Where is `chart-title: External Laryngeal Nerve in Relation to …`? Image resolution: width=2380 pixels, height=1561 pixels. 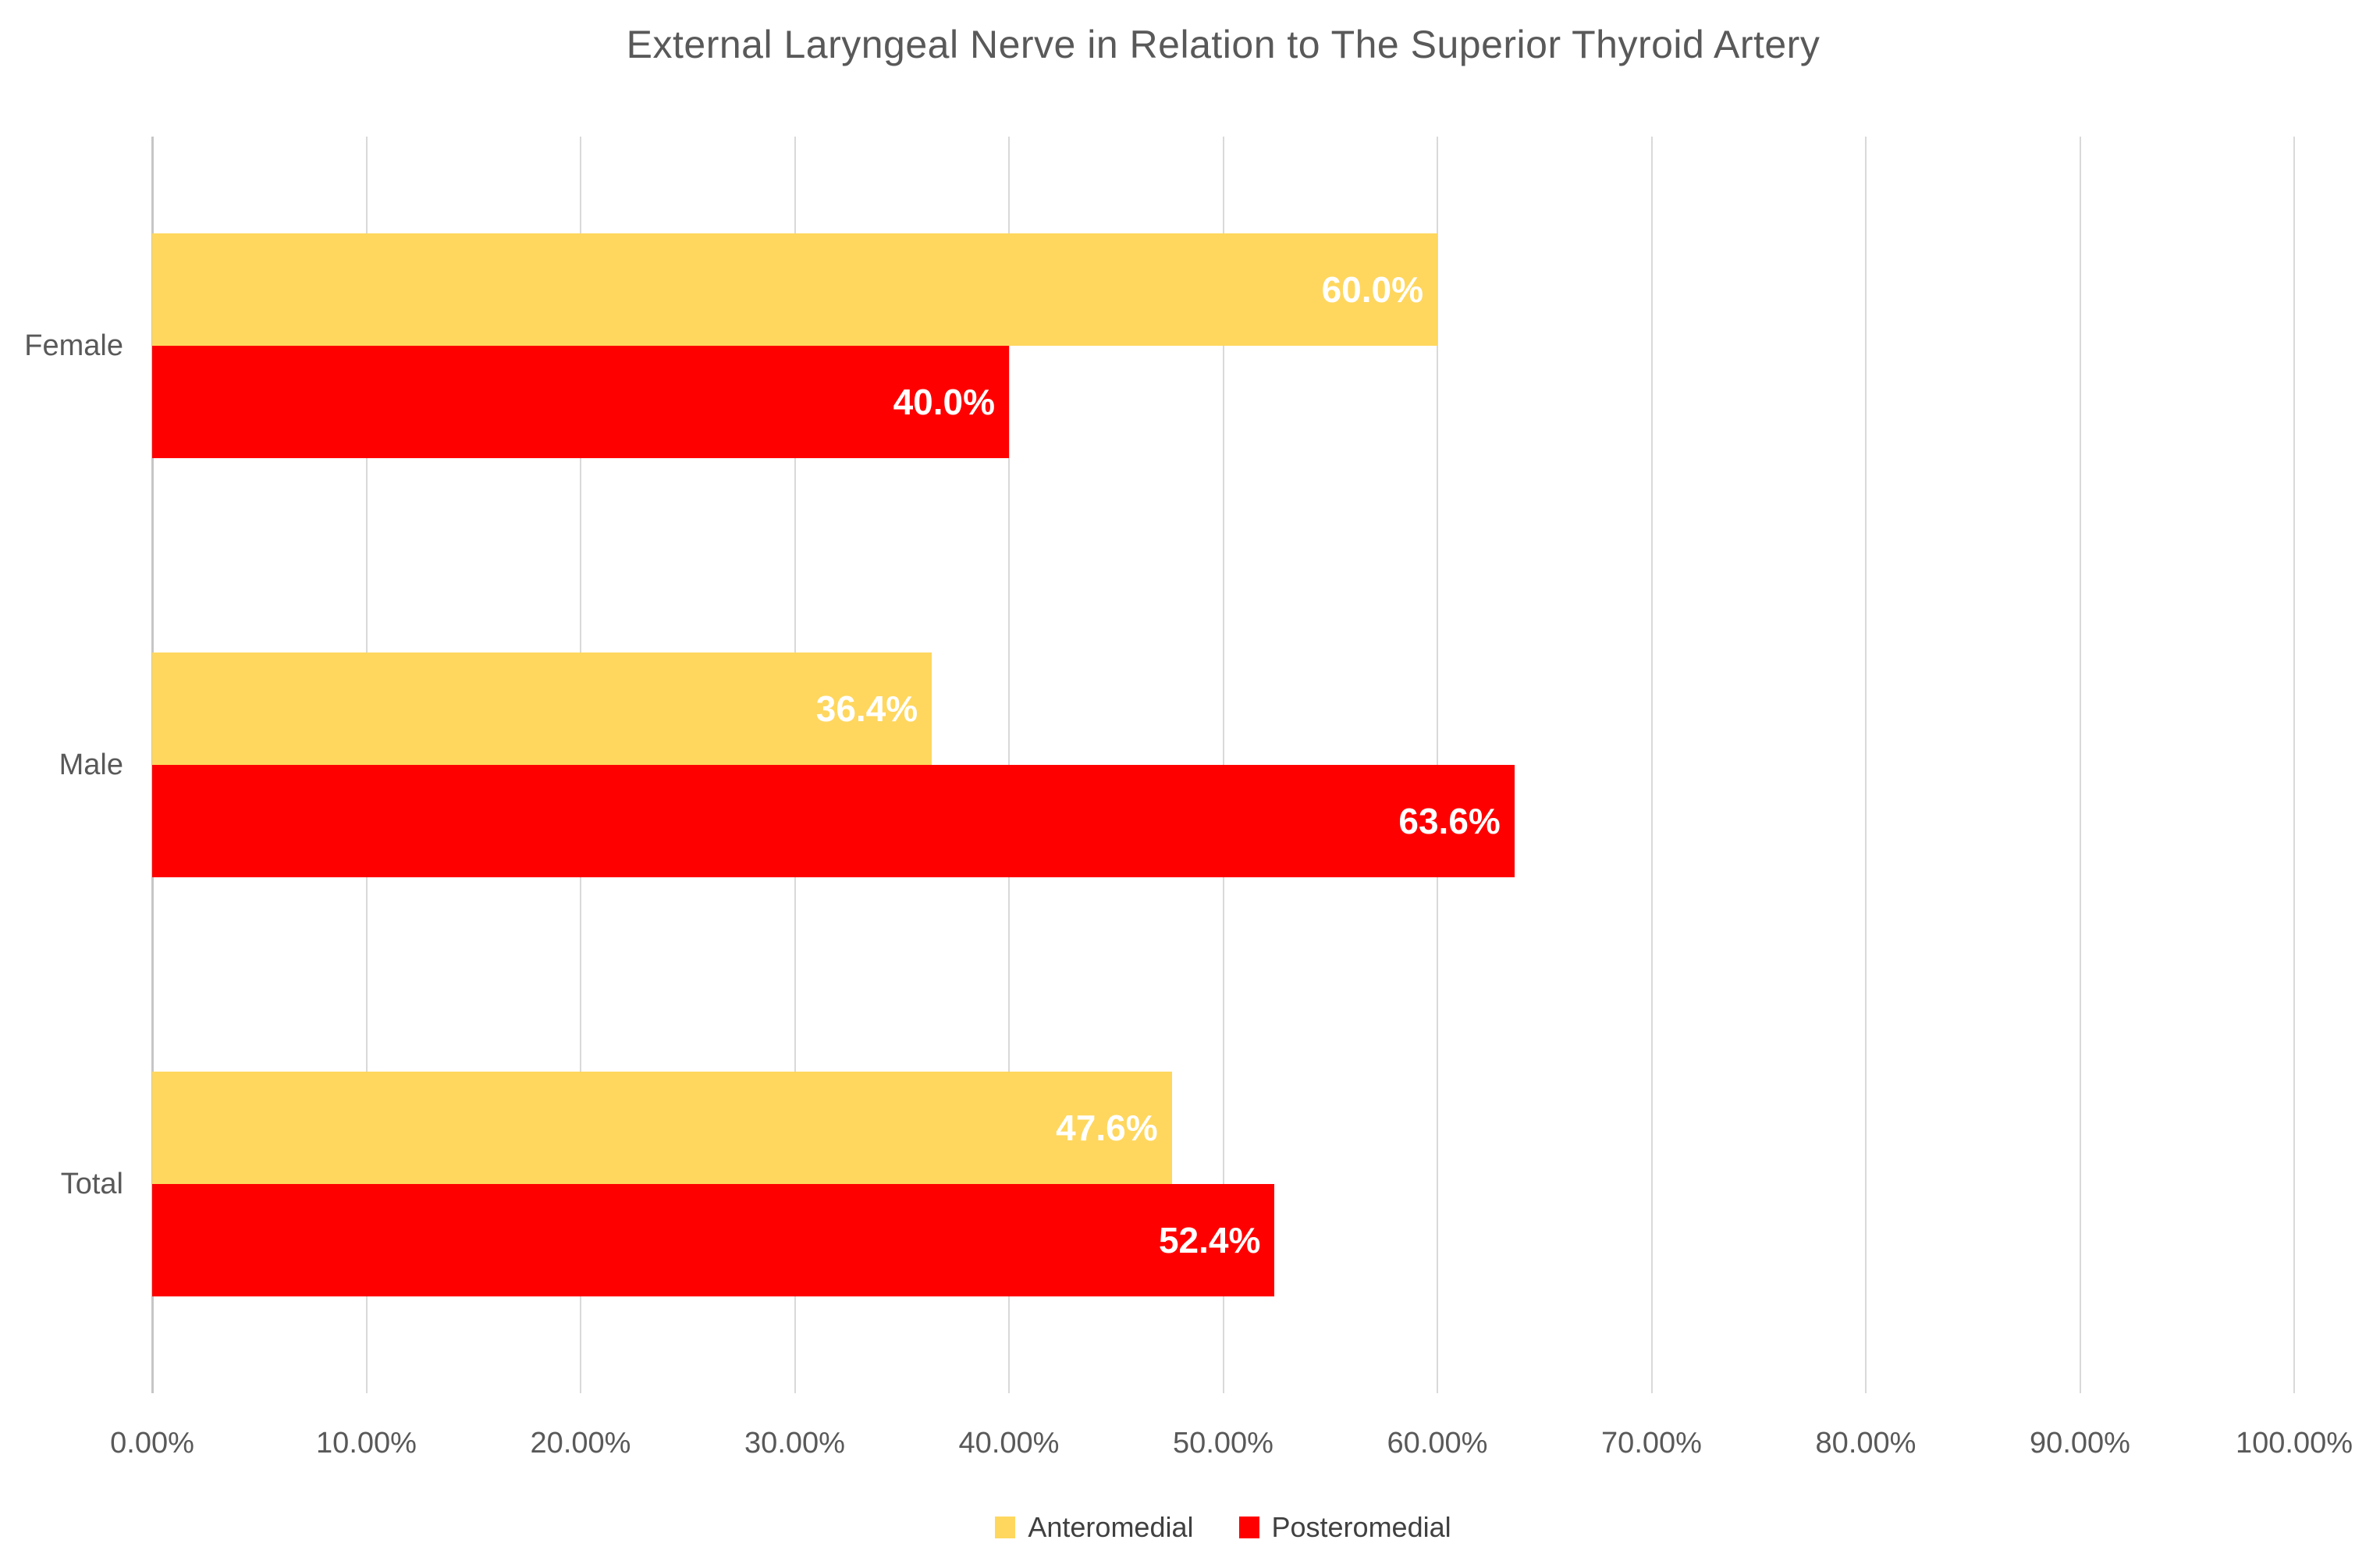
chart-title: External Laryngeal Nerve in Relation to … is located at coordinates (1223, 44).